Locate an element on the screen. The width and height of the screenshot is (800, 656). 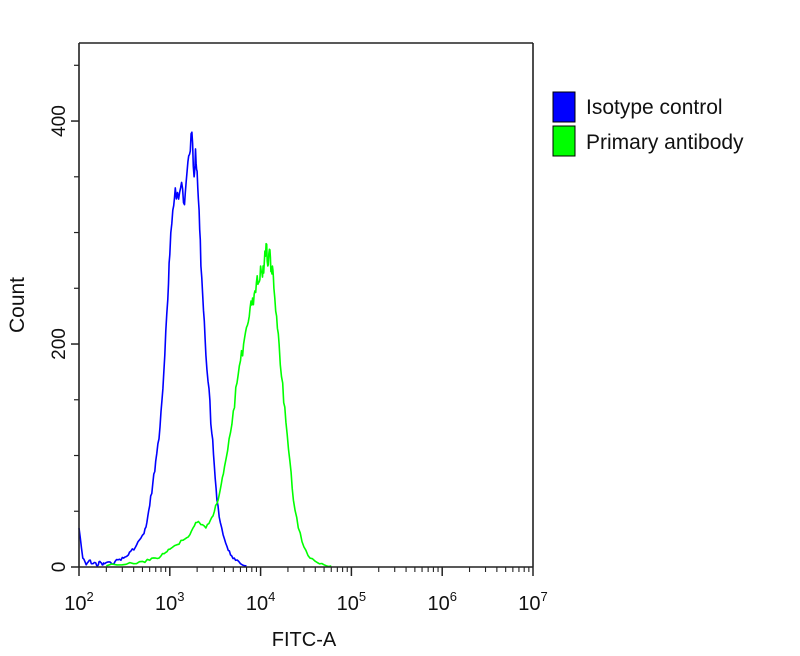
y-tick-label: 0 is located at coordinates (59, 567).